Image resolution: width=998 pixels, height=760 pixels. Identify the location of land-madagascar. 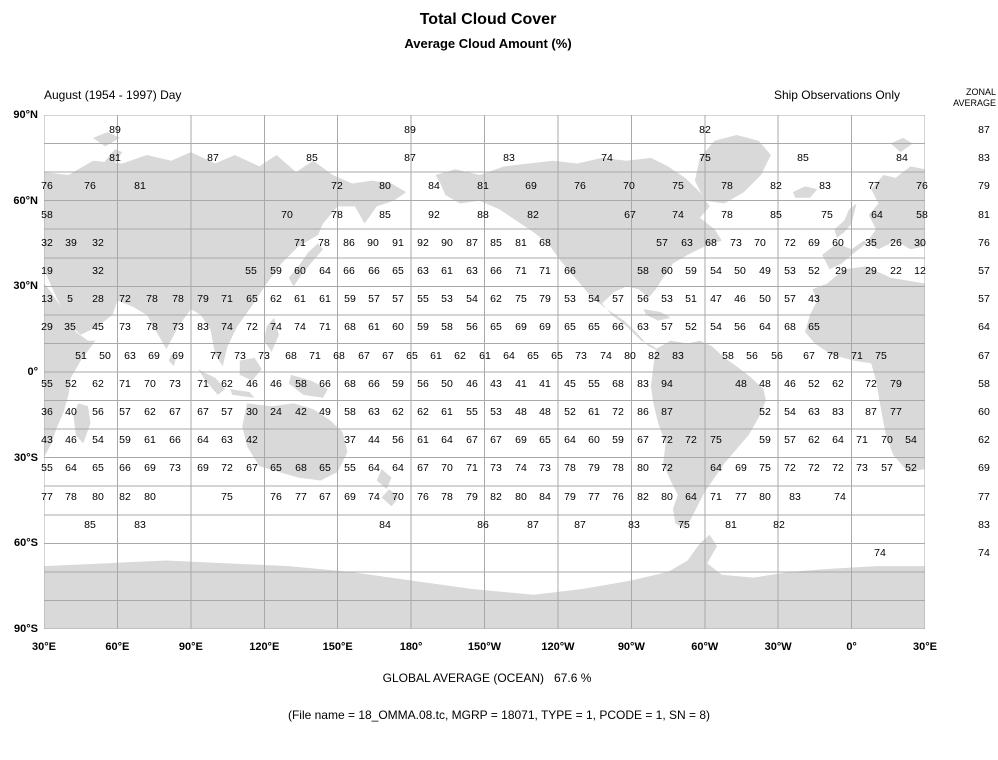
(82, 423).